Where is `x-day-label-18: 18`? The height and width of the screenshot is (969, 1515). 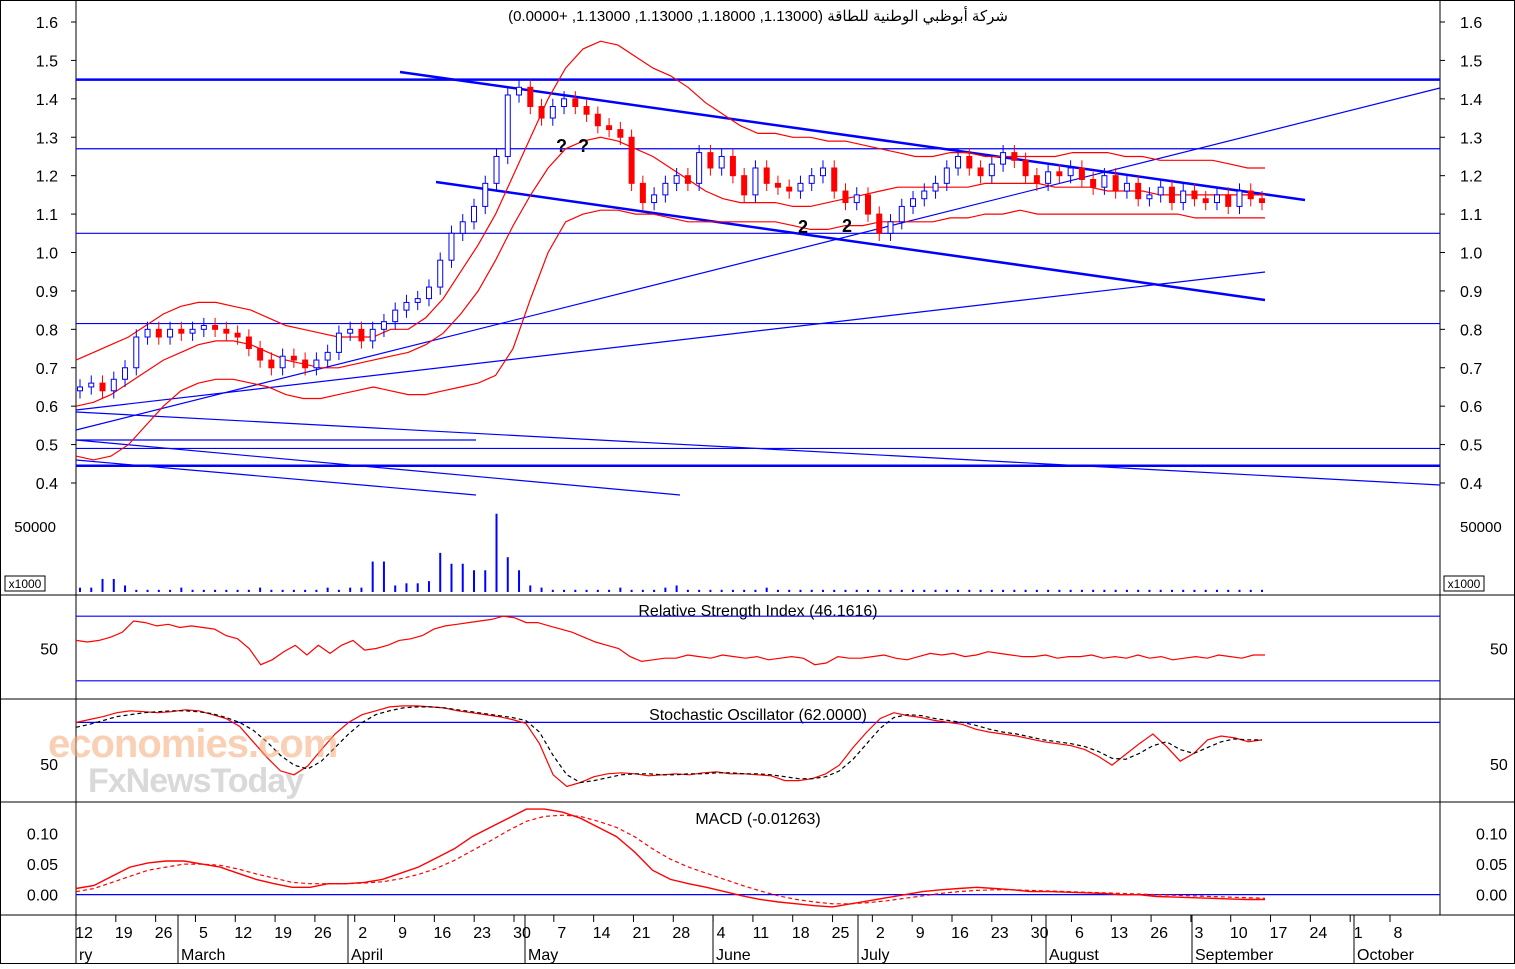
x-day-label-18: 18 is located at coordinates (801, 933).